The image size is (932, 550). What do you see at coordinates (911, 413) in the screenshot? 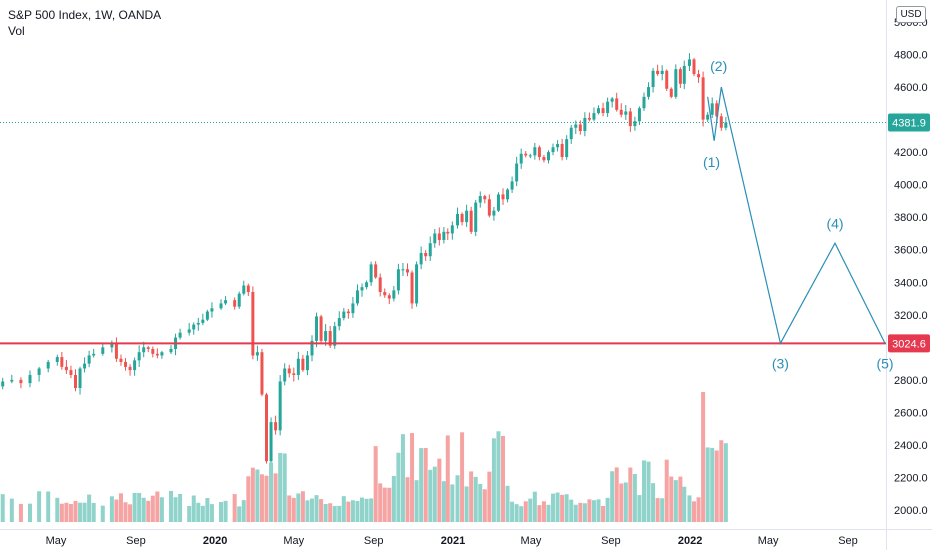
I see `price-tick-label: 2600.0` at bounding box center [911, 413].